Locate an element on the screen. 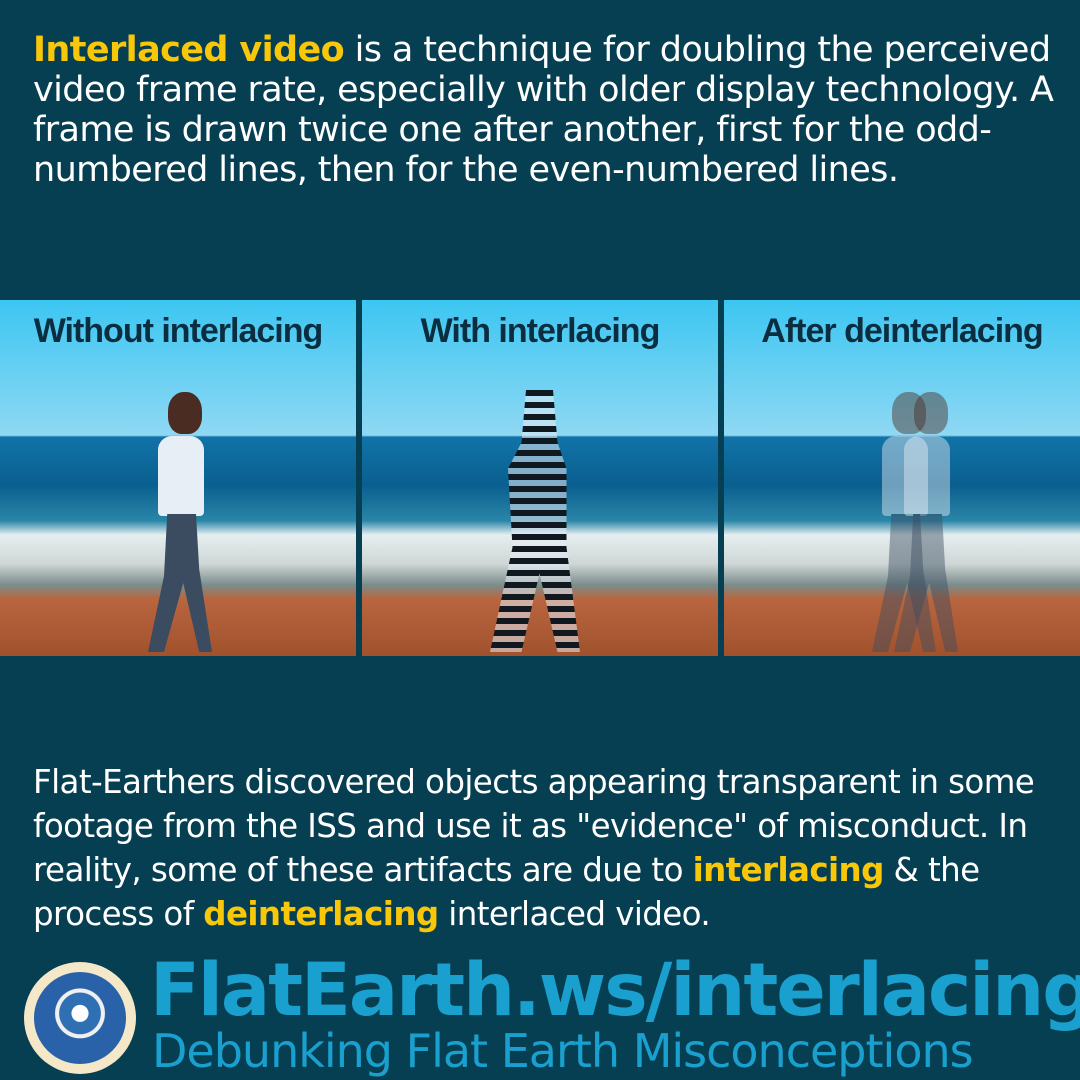 The width and height of the screenshot is (1080, 1080). explanation-text: interlaced video. is located at coordinates (574, 914).